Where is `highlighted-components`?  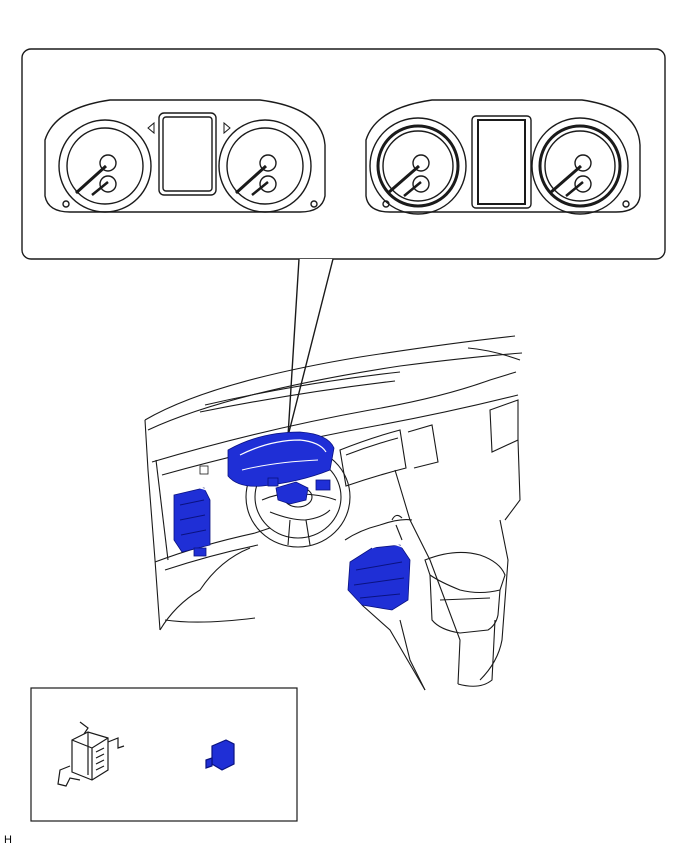 highlighted-components is located at coordinates (292, 521).